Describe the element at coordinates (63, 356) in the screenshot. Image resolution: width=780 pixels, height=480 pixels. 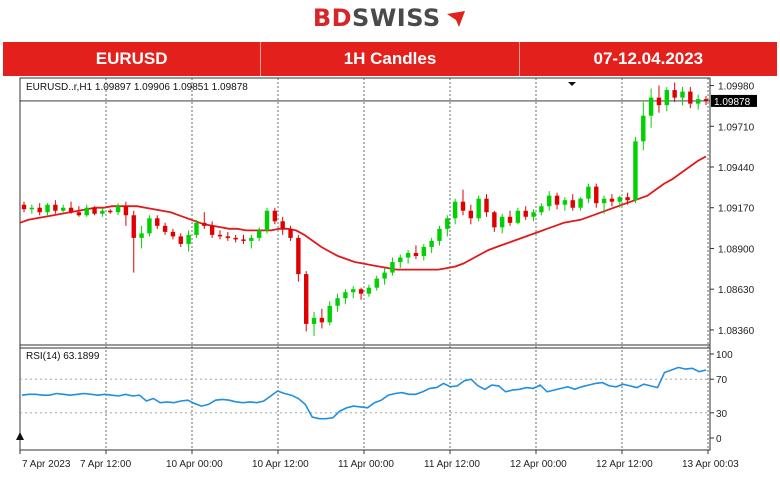
I see `rsi-label: RSI(14) 63.1899` at that location.